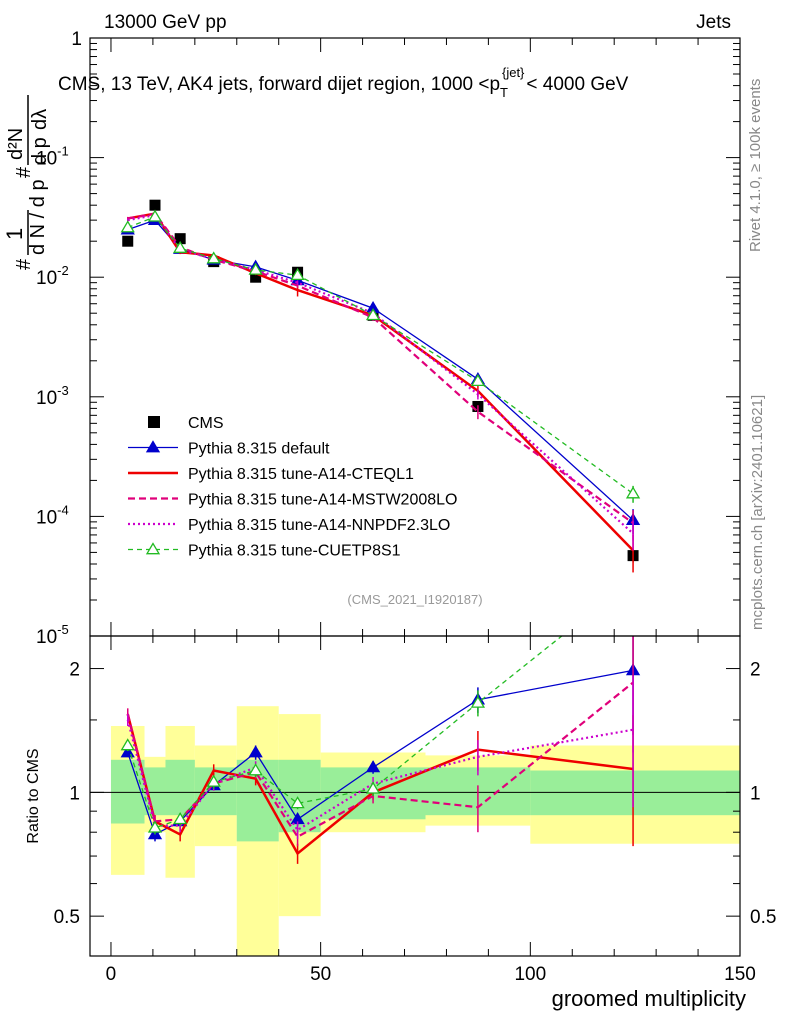  I want to click on legend-cms-marker, so click(154, 422).